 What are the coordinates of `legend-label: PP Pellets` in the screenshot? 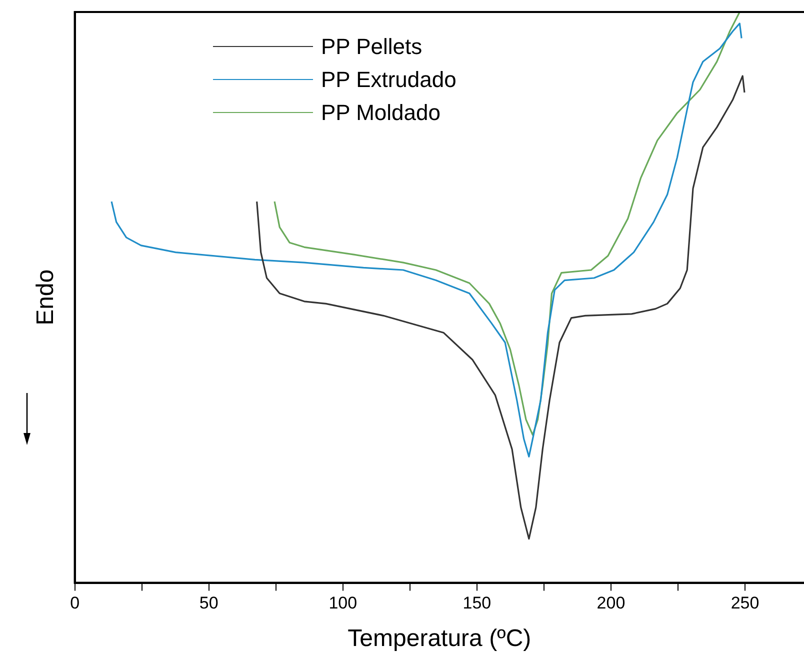 It's located at (371, 47).